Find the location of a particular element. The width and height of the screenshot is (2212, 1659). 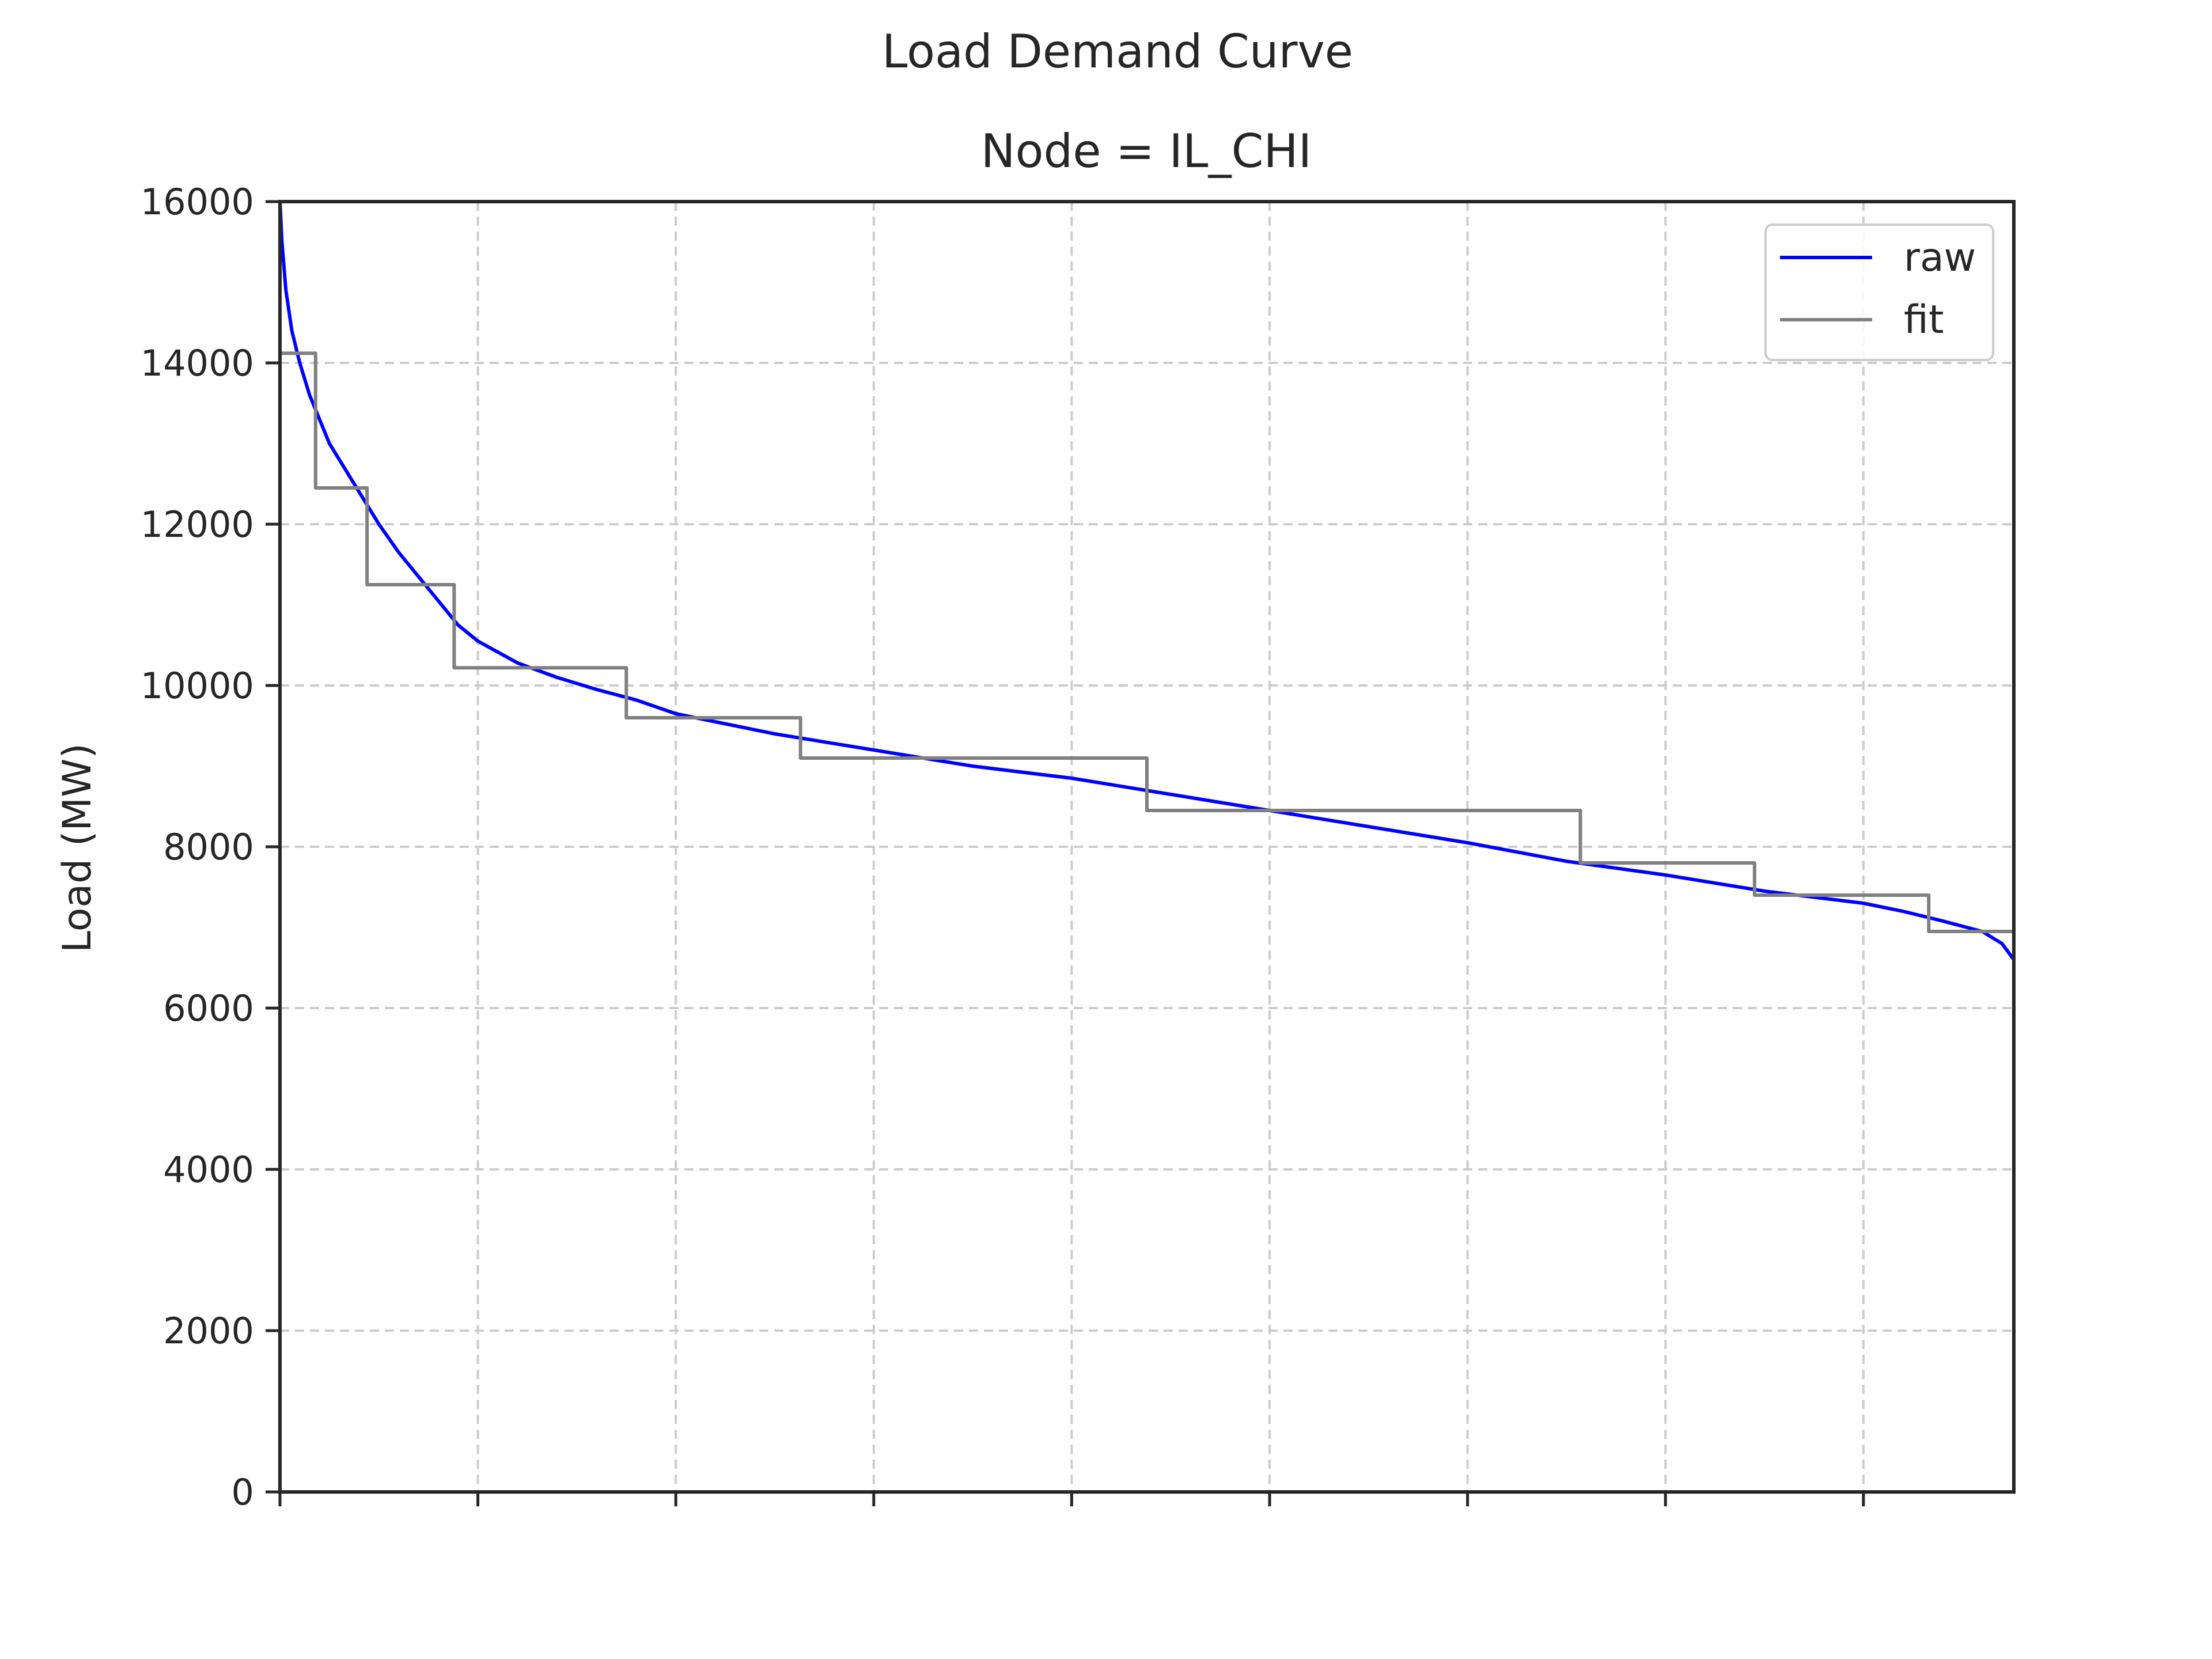

legend-fit-label: fit is located at coordinates (1924, 320).